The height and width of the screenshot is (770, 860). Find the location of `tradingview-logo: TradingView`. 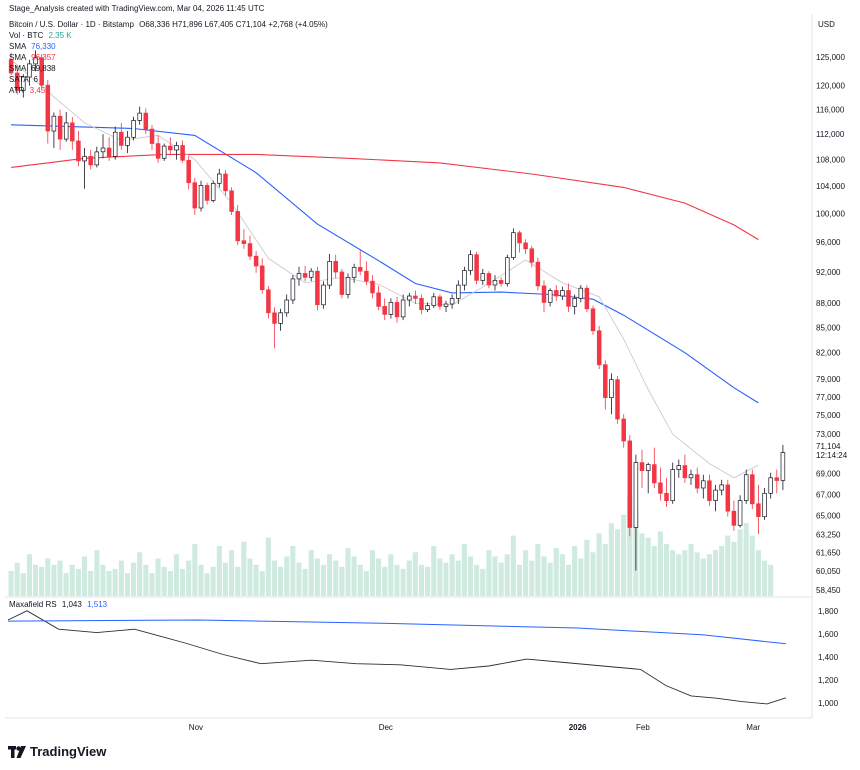

tradingview-logo: TradingView is located at coordinates (57, 751).